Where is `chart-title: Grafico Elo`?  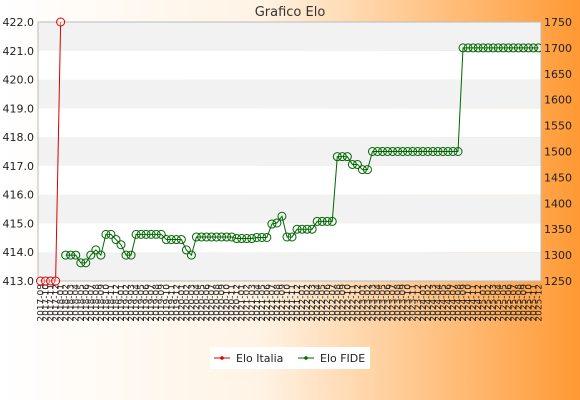 chart-title: Grafico Elo is located at coordinates (290, 12).